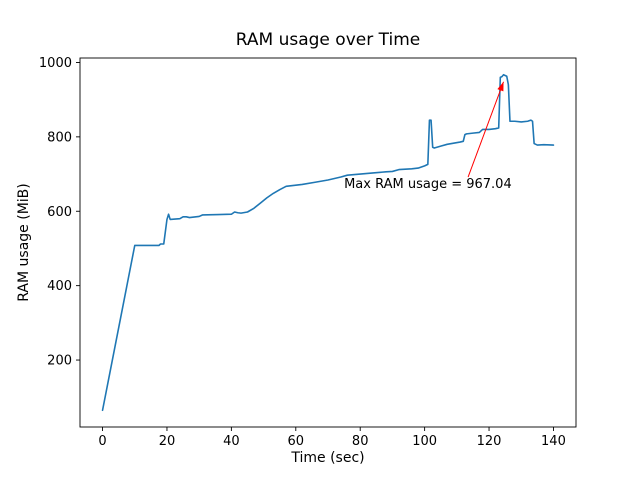 The width and height of the screenshot is (640, 480). What do you see at coordinates (553, 441) in the screenshot?
I see `x-tick-label: 140` at bounding box center [553, 441].